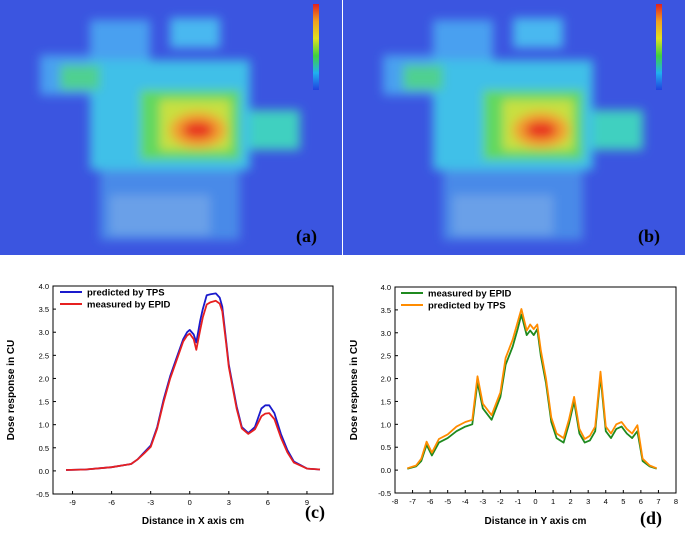 This screenshot has width=685, height=535. I want to click on x-axis-label: Distance in Y axis cm, so click(536, 521).